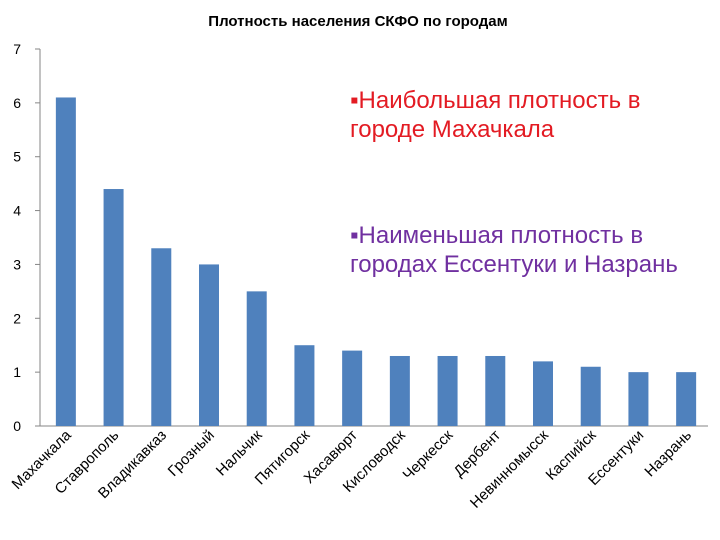 This screenshot has height=540, width=720. Describe the element at coordinates (17, 318) in the screenshot. I see `y-tick-label: 2` at that location.